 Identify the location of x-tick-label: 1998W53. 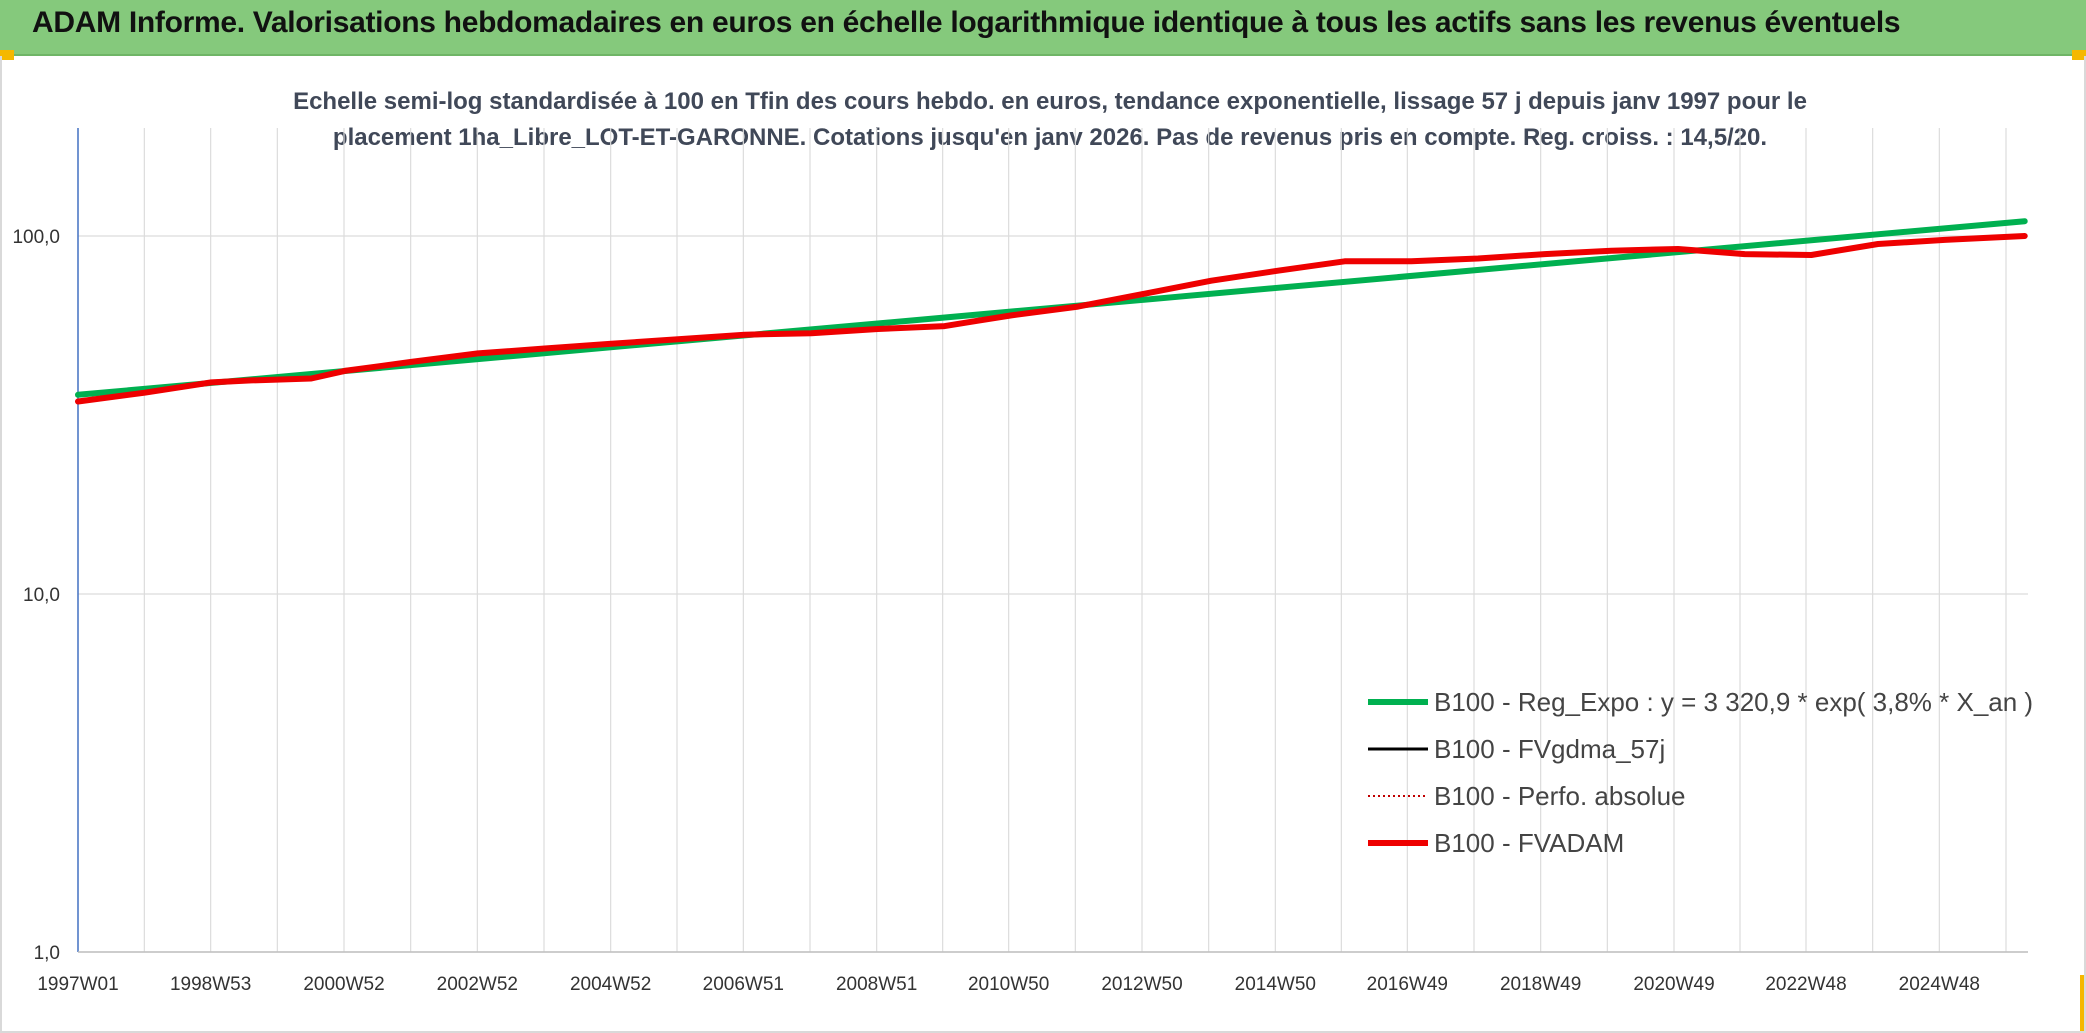
(210, 984).